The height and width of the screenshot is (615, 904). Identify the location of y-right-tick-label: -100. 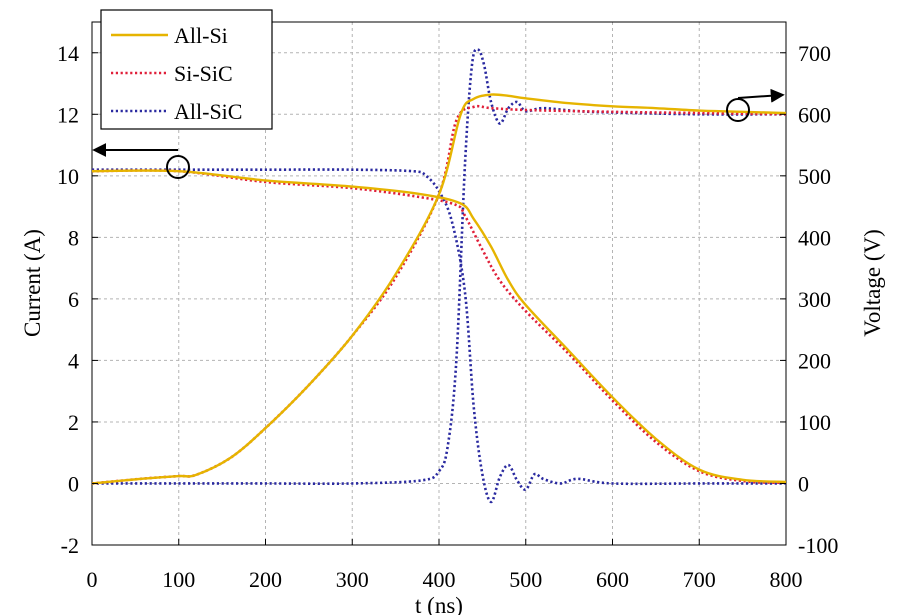
(818, 545).